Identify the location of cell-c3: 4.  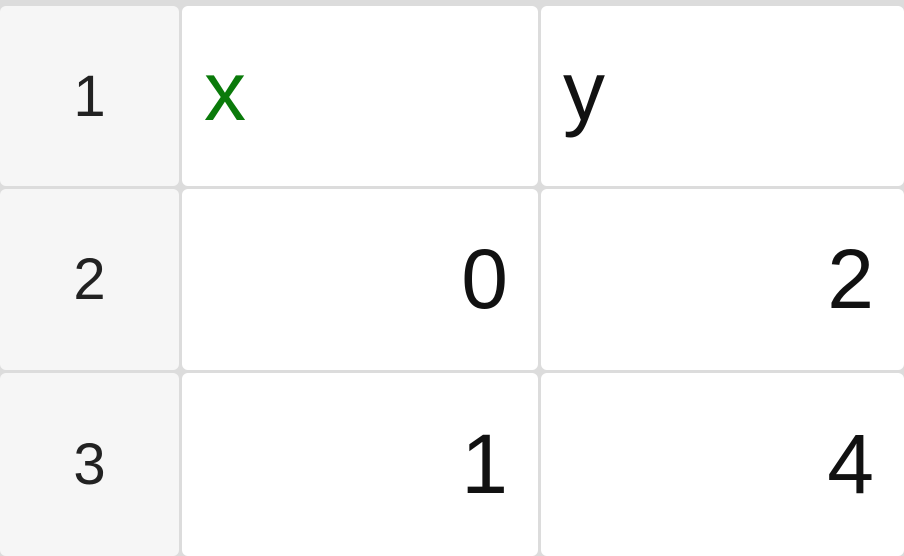
(722, 464).